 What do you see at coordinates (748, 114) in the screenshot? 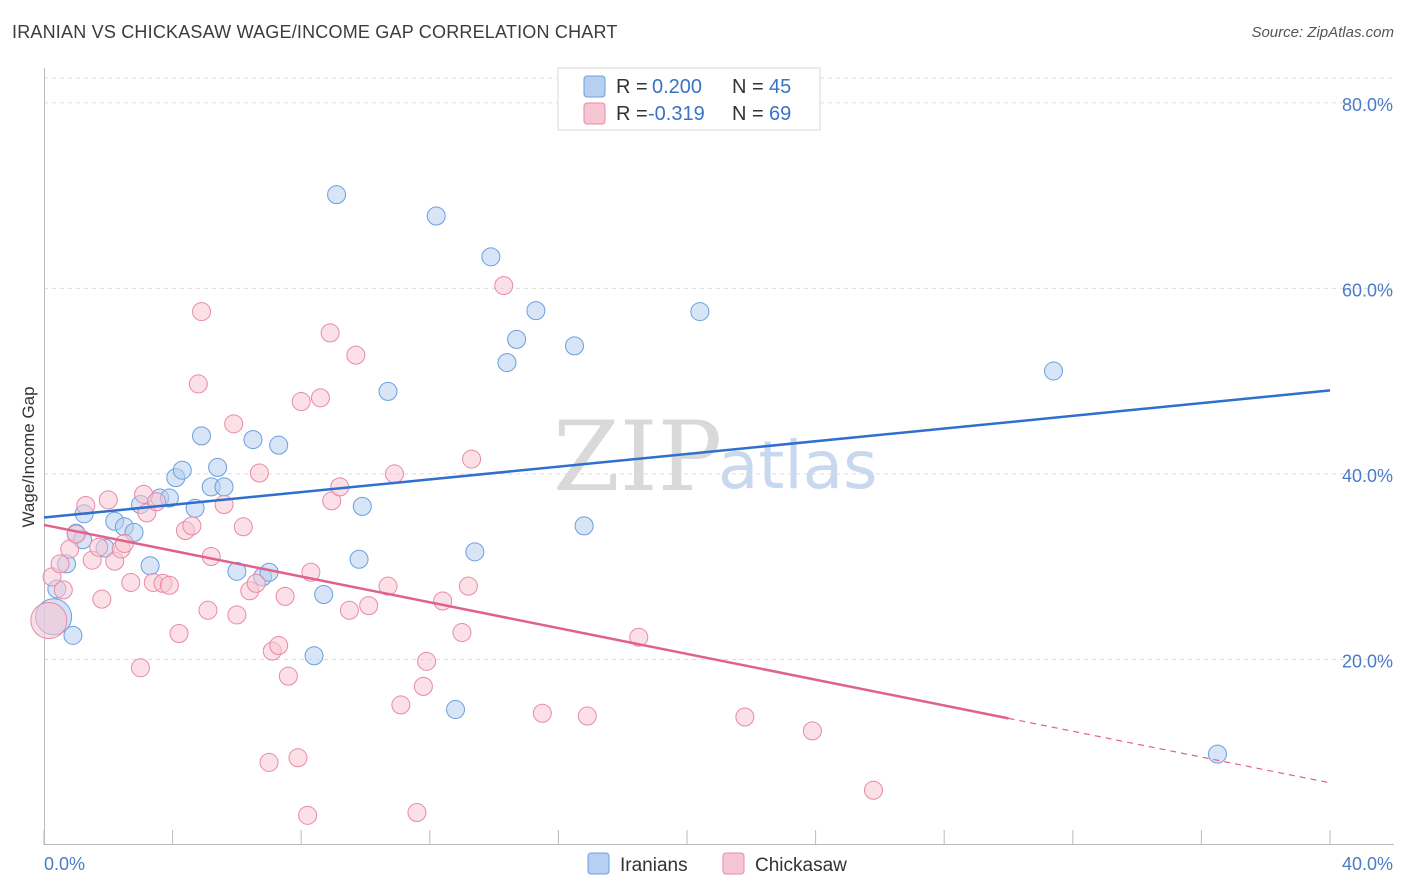
I see `legend-n-label-chickasaw: N =` at bounding box center [748, 114].